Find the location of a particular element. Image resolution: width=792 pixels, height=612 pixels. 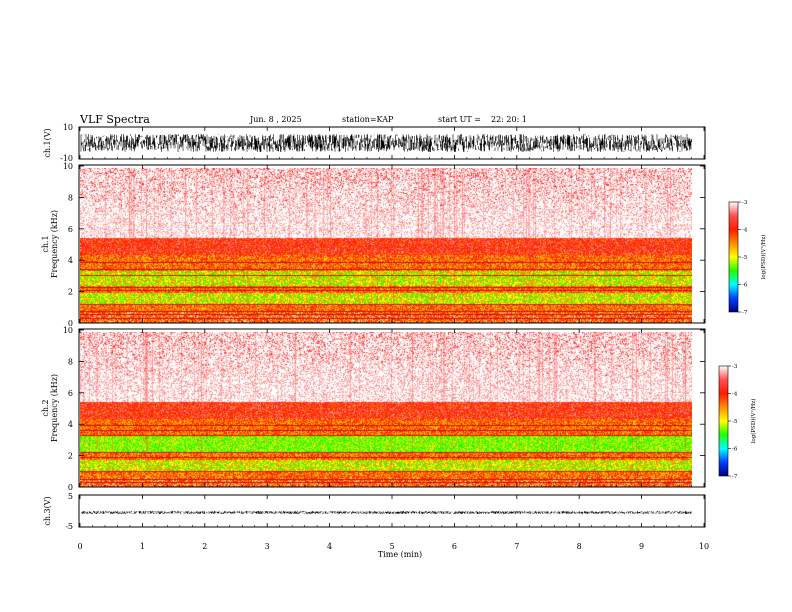

x-axis-label: Time (min) is located at coordinates (400, 554).